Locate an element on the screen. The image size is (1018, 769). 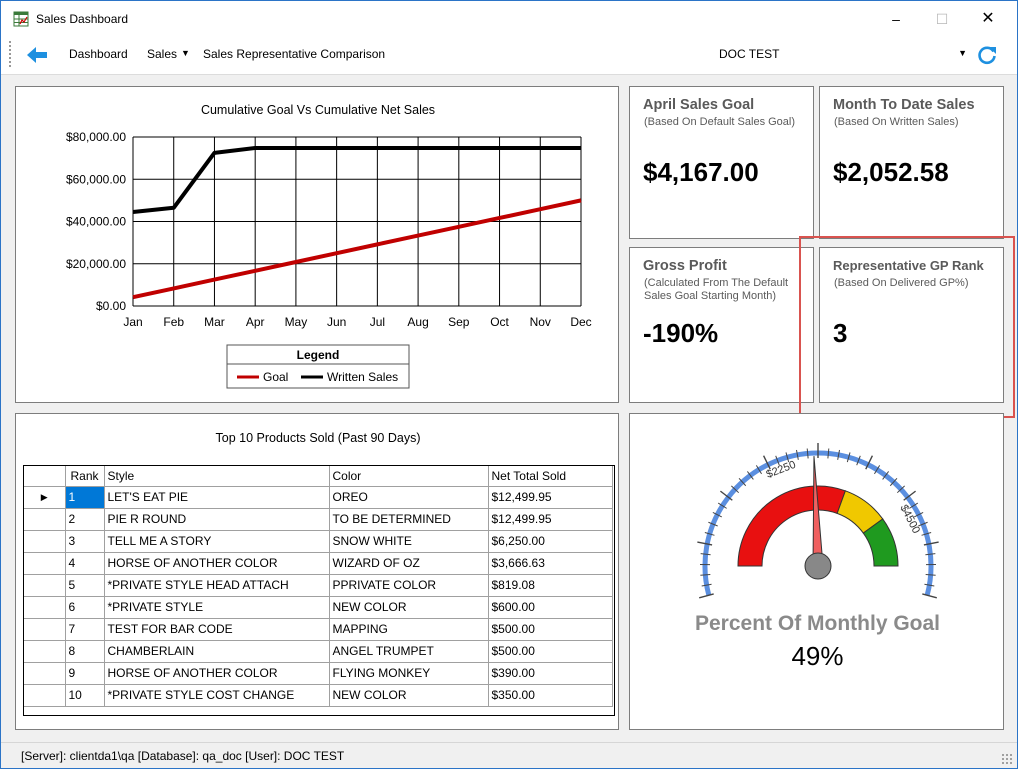
rank-cell: 1 is located at coordinates (84, 497).